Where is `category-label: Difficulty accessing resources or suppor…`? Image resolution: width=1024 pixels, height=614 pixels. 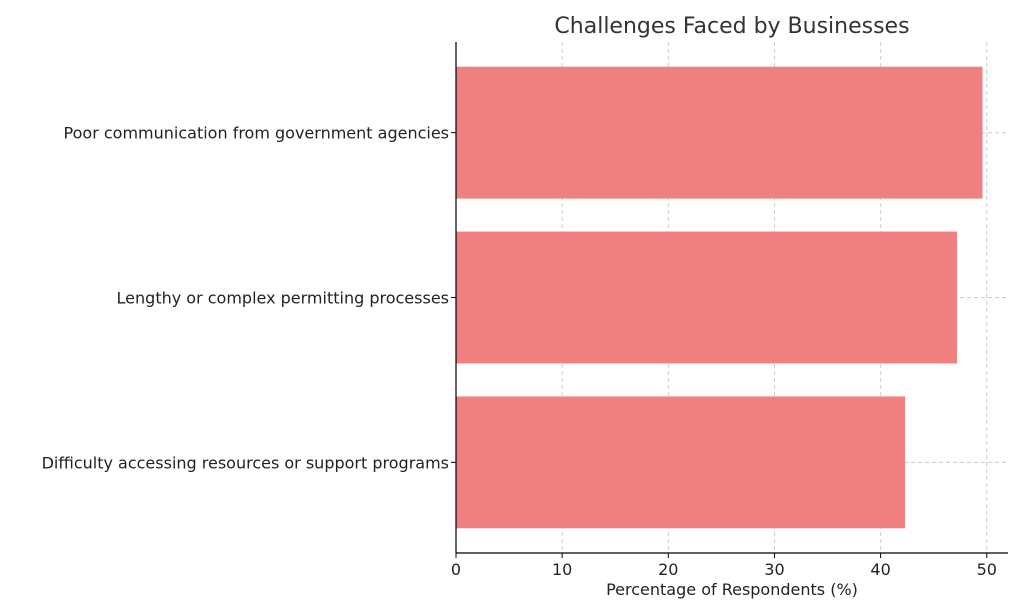 category-label: Difficulty accessing resources or suppor… is located at coordinates (245, 462).